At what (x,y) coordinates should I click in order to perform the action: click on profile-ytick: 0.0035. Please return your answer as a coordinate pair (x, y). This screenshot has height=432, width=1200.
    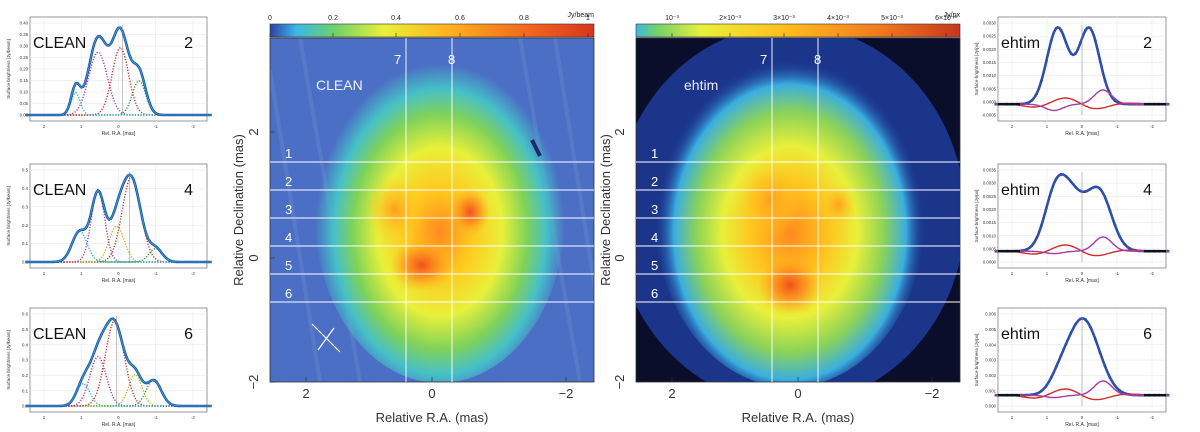
    Looking at the image, I should click on (990, 170).